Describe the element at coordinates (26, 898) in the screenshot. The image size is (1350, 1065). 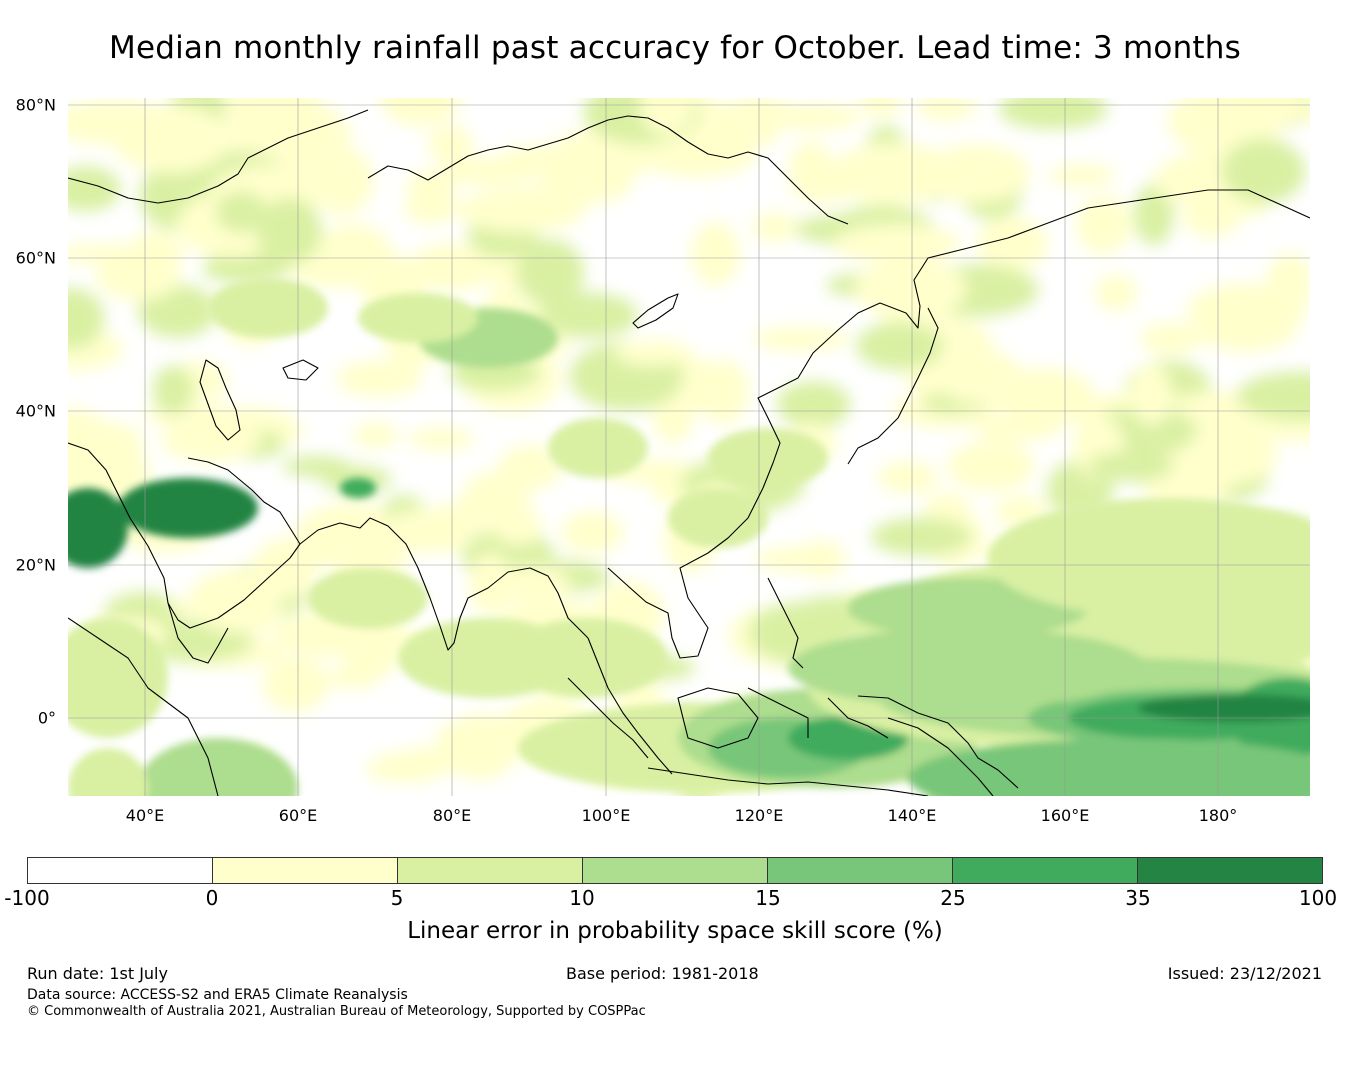
I see `colorbar-tick: -100` at that location.